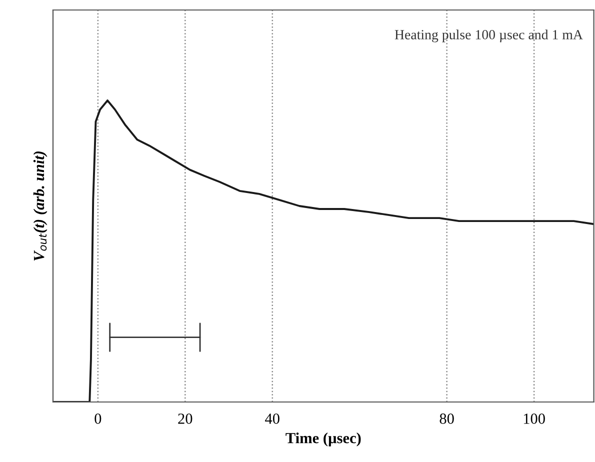 This screenshot has height=462, width=595. What do you see at coordinates (534, 419) in the screenshot?
I see `x-tick-label: 100` at bounding box center [534, 419].